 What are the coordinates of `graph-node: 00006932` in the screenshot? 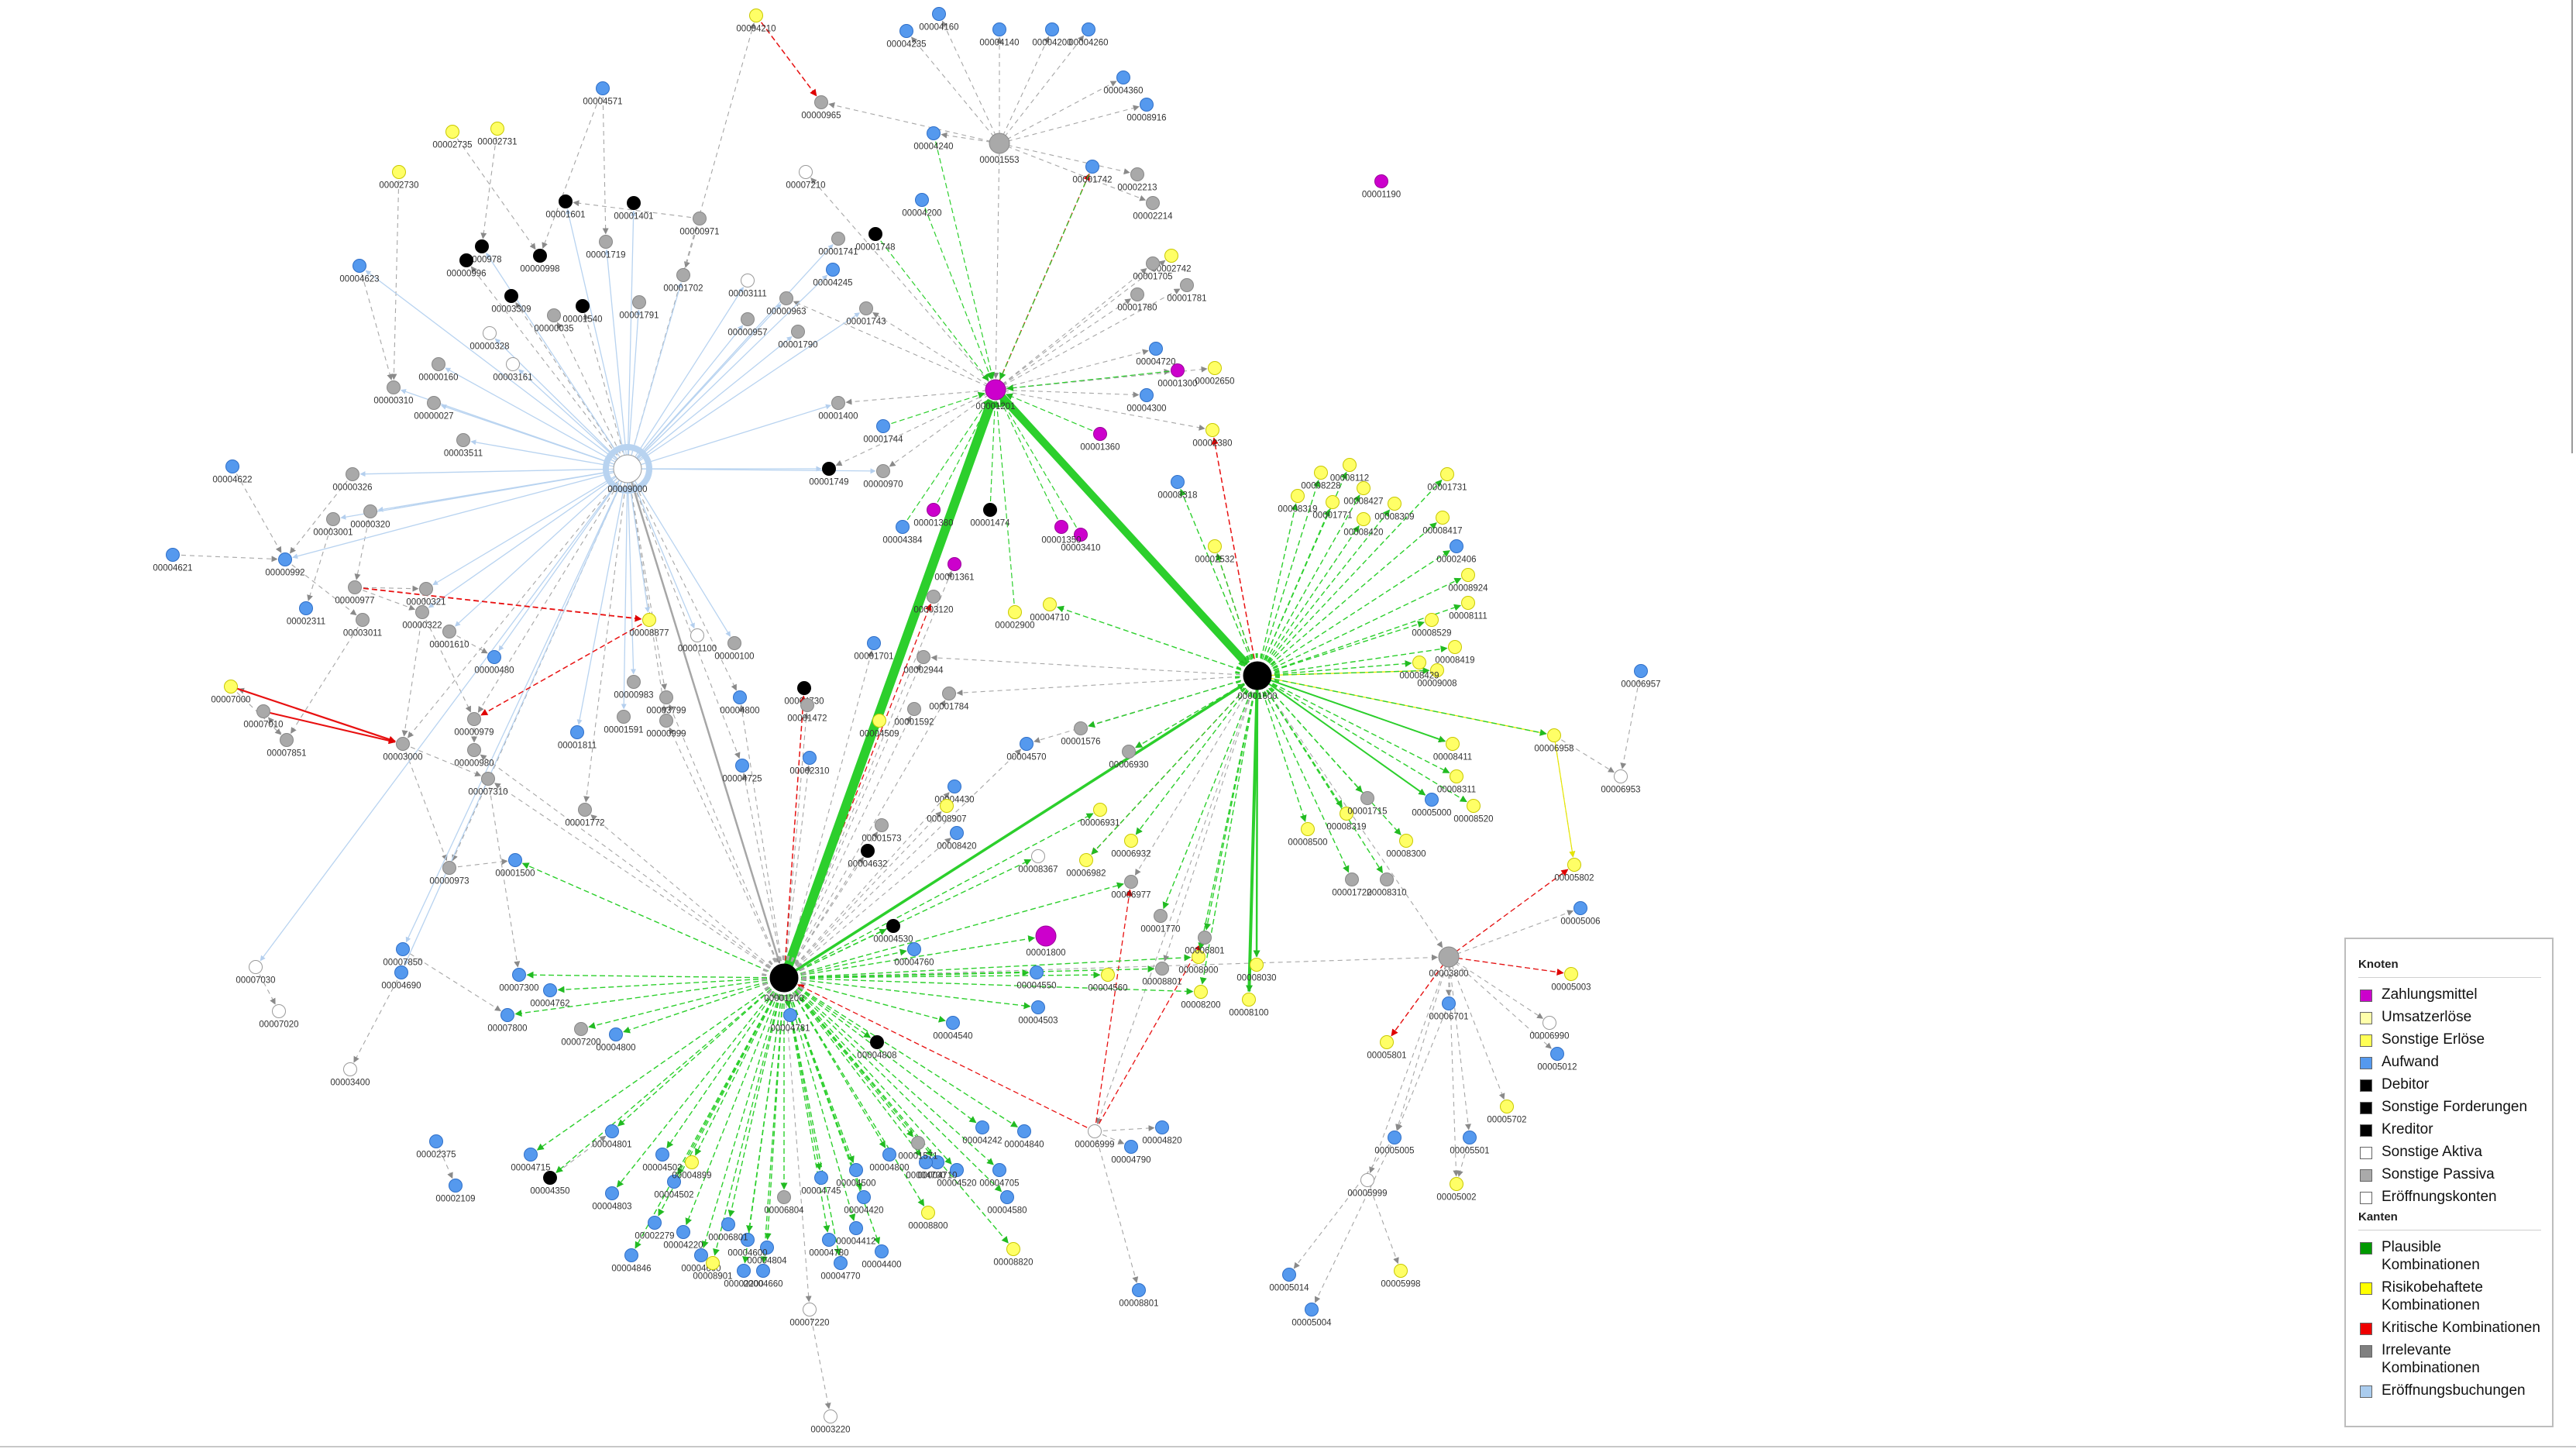 It's located at (1131, 846).